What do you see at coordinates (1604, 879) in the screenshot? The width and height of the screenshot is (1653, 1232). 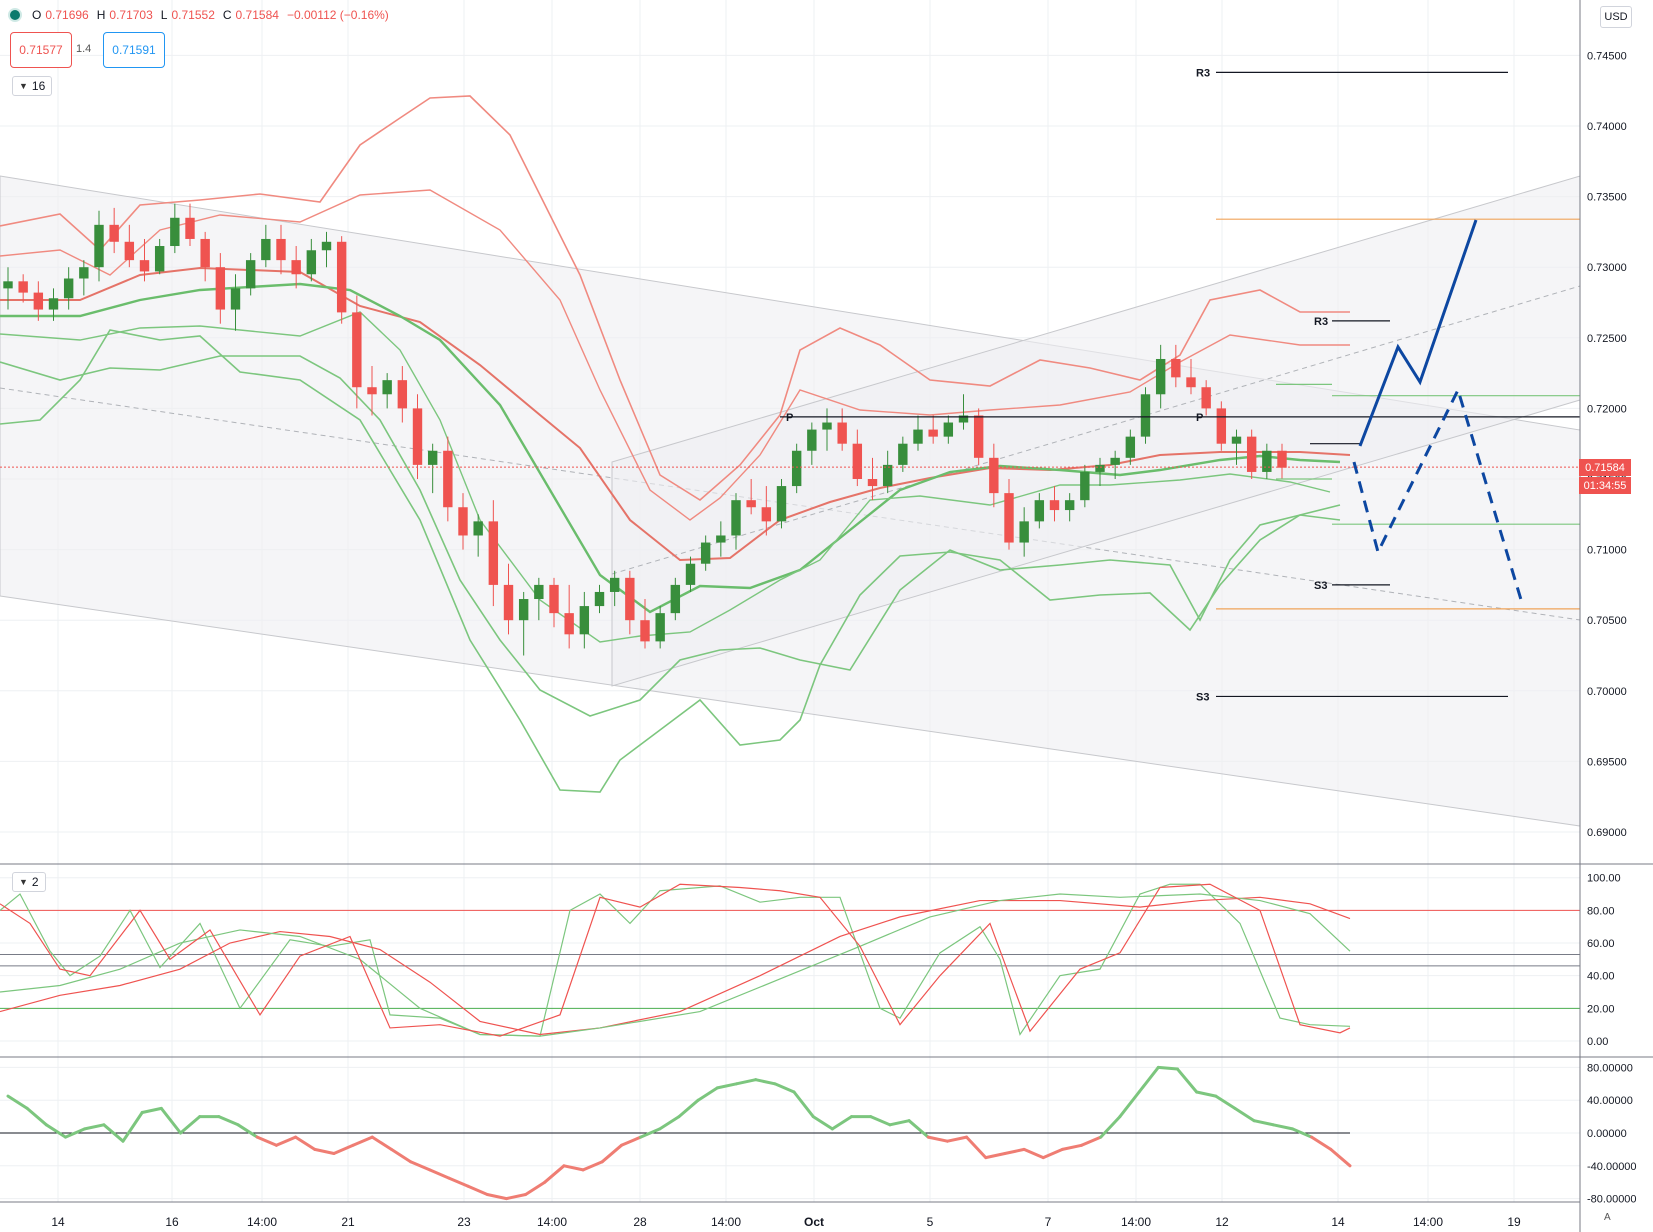 I see `stoch-tick-label: 100.00` at bounding box center [1604, 879].